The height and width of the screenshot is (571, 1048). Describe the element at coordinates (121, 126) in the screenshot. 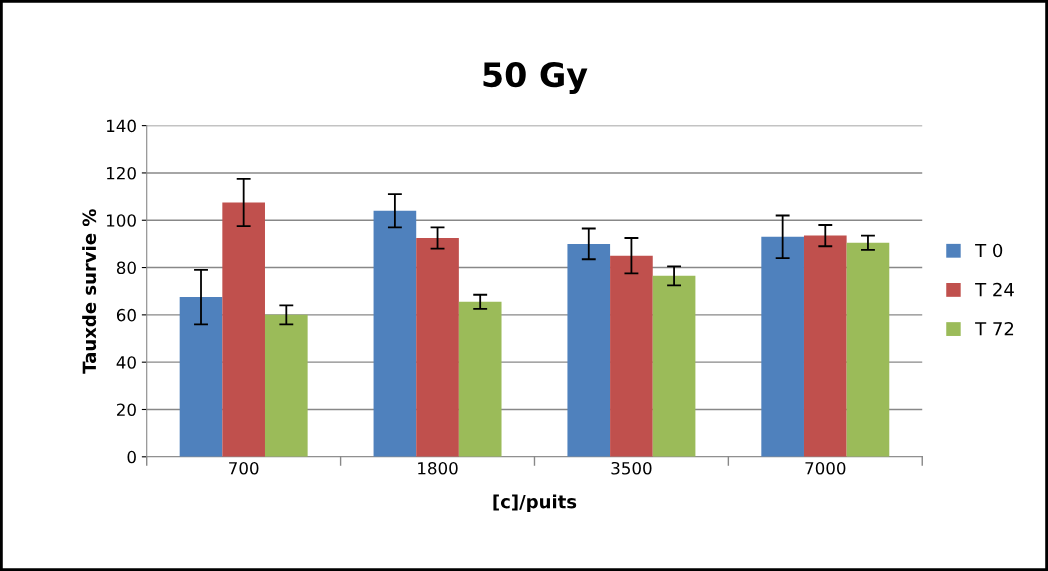

I see `y-tick-label: 140` at that location.